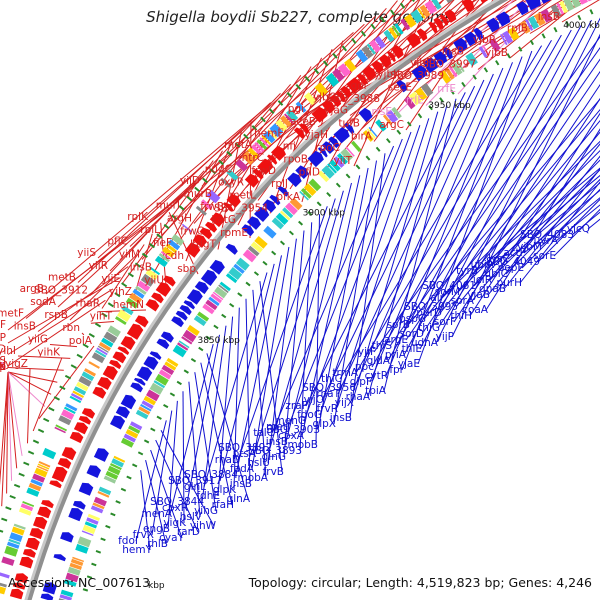 Image resolution: width=600 pixels, height=600 pixels. I want to click on gene-label: uvrA, so click(546, 241).